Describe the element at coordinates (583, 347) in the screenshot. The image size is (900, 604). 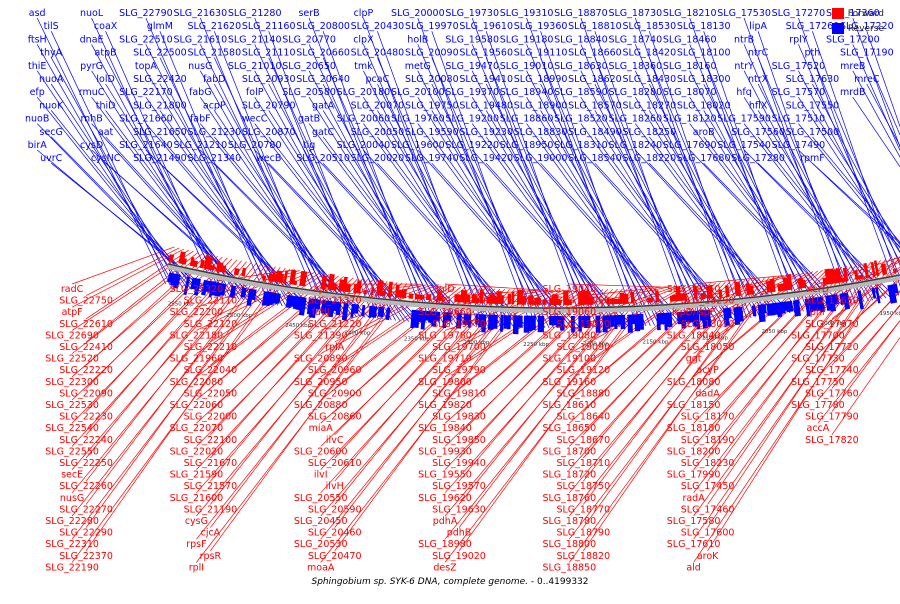
I see `forward-gene-label: SLG_19090` at that location.